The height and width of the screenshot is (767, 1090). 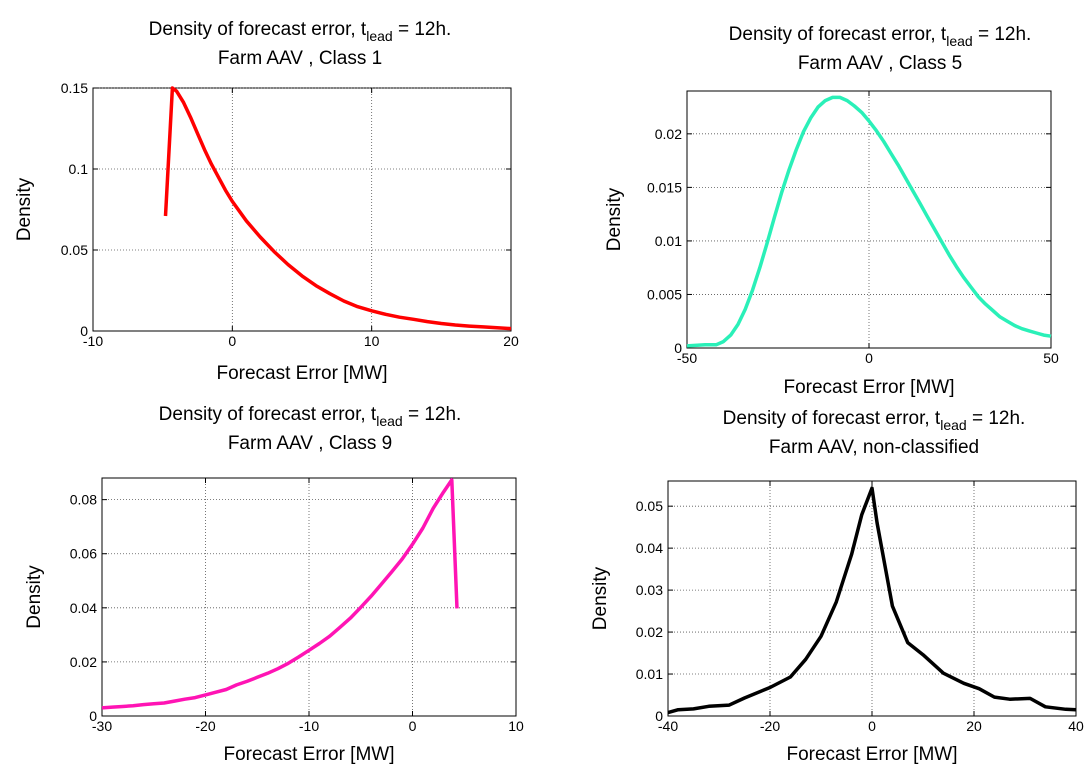 What do you see at coordinates (880, 63) in the screenshot?
I see `chart-subtitle: Farm AAV , Class 5` at bounding box center [880, 63].